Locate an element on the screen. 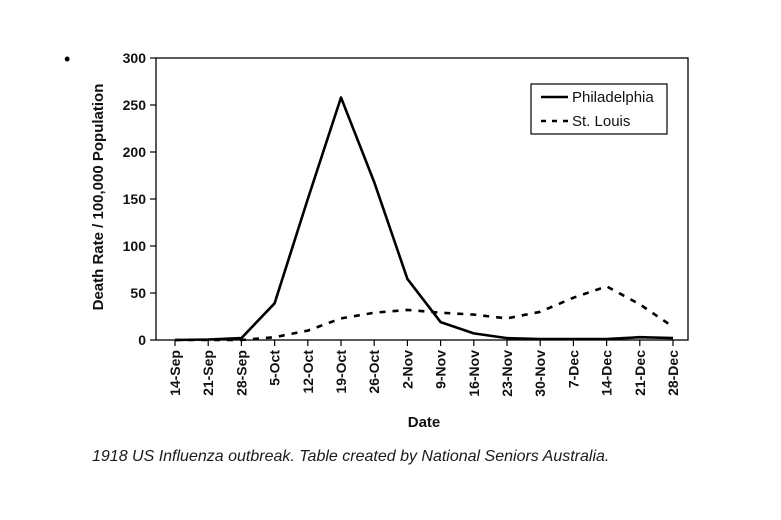 The height and width of the screenshot is (520, 781). legend-box is located at coordinates (599, 109).